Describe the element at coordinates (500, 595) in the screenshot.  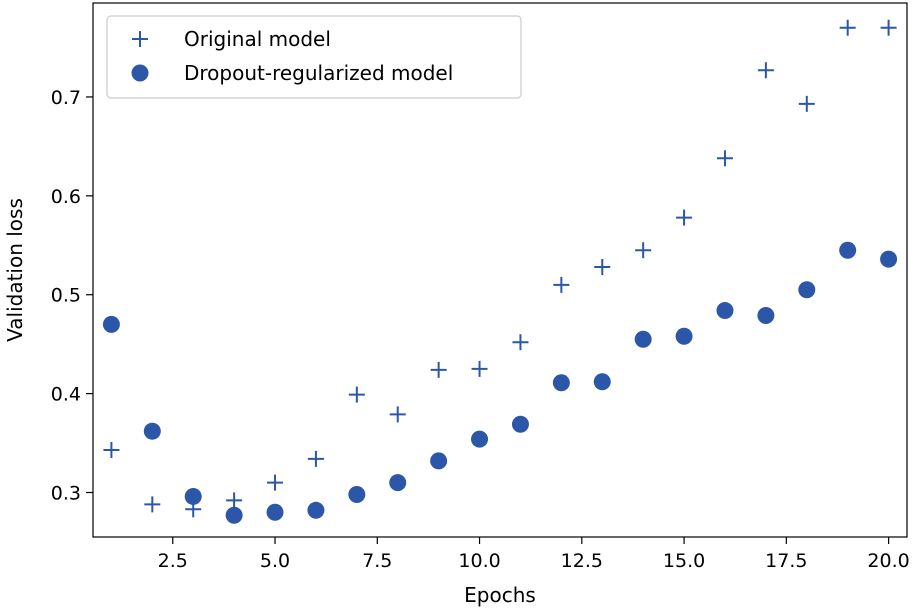
I see `x-axis-label: Epochs` at that location.